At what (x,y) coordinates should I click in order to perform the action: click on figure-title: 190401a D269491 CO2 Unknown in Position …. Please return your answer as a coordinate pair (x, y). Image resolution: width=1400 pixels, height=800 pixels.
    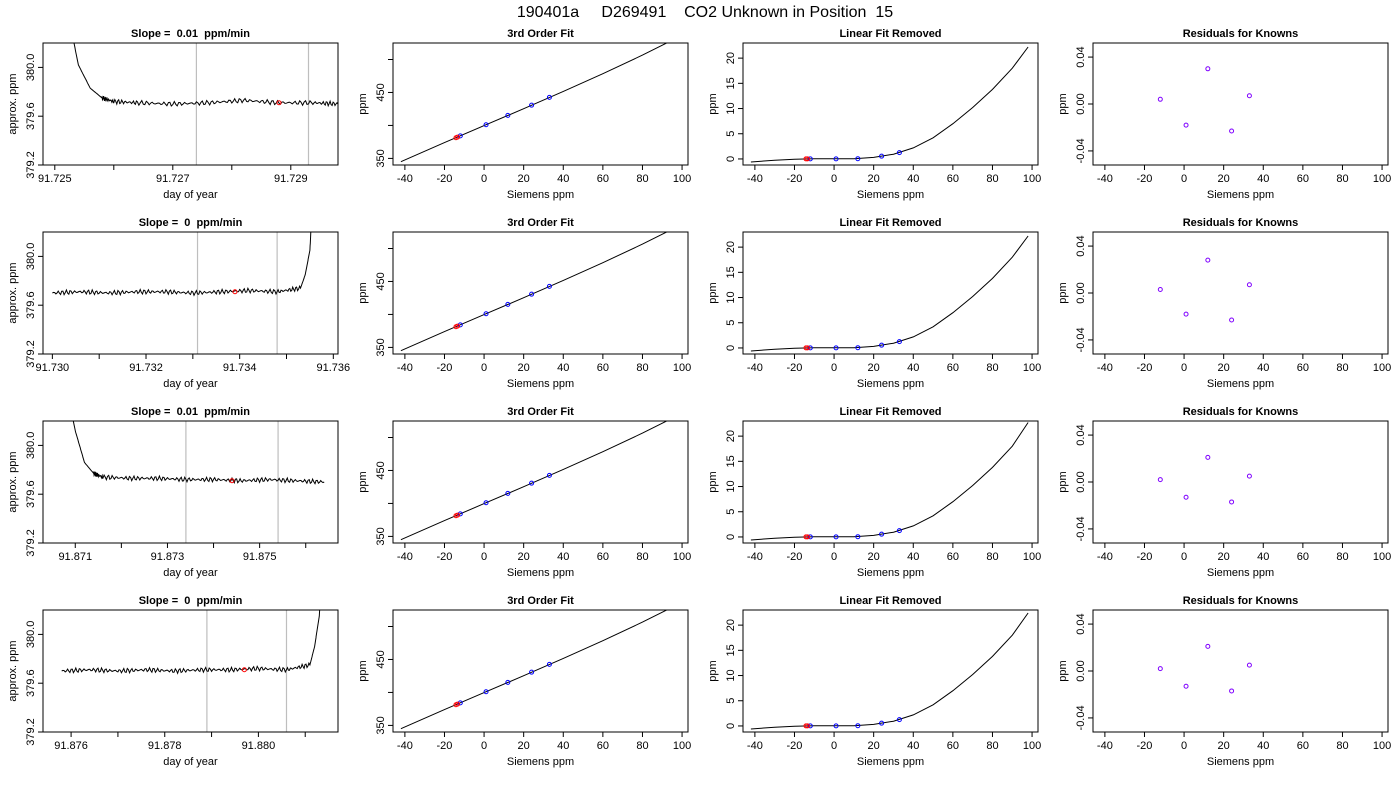
    Looking at the image, I should click on (705, 12).